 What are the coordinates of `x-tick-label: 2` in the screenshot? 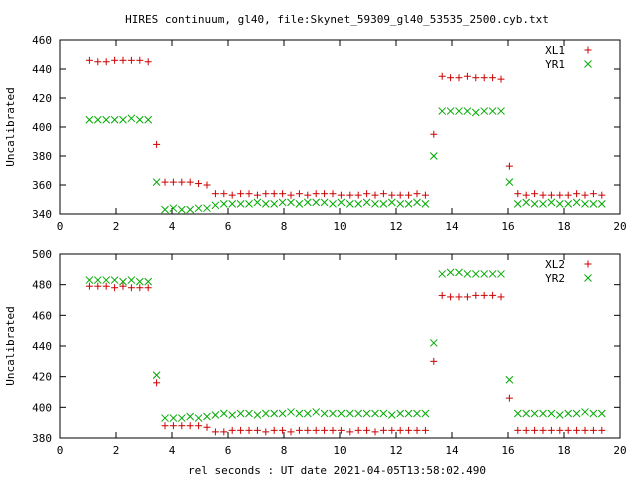 It's located at (116, 226).